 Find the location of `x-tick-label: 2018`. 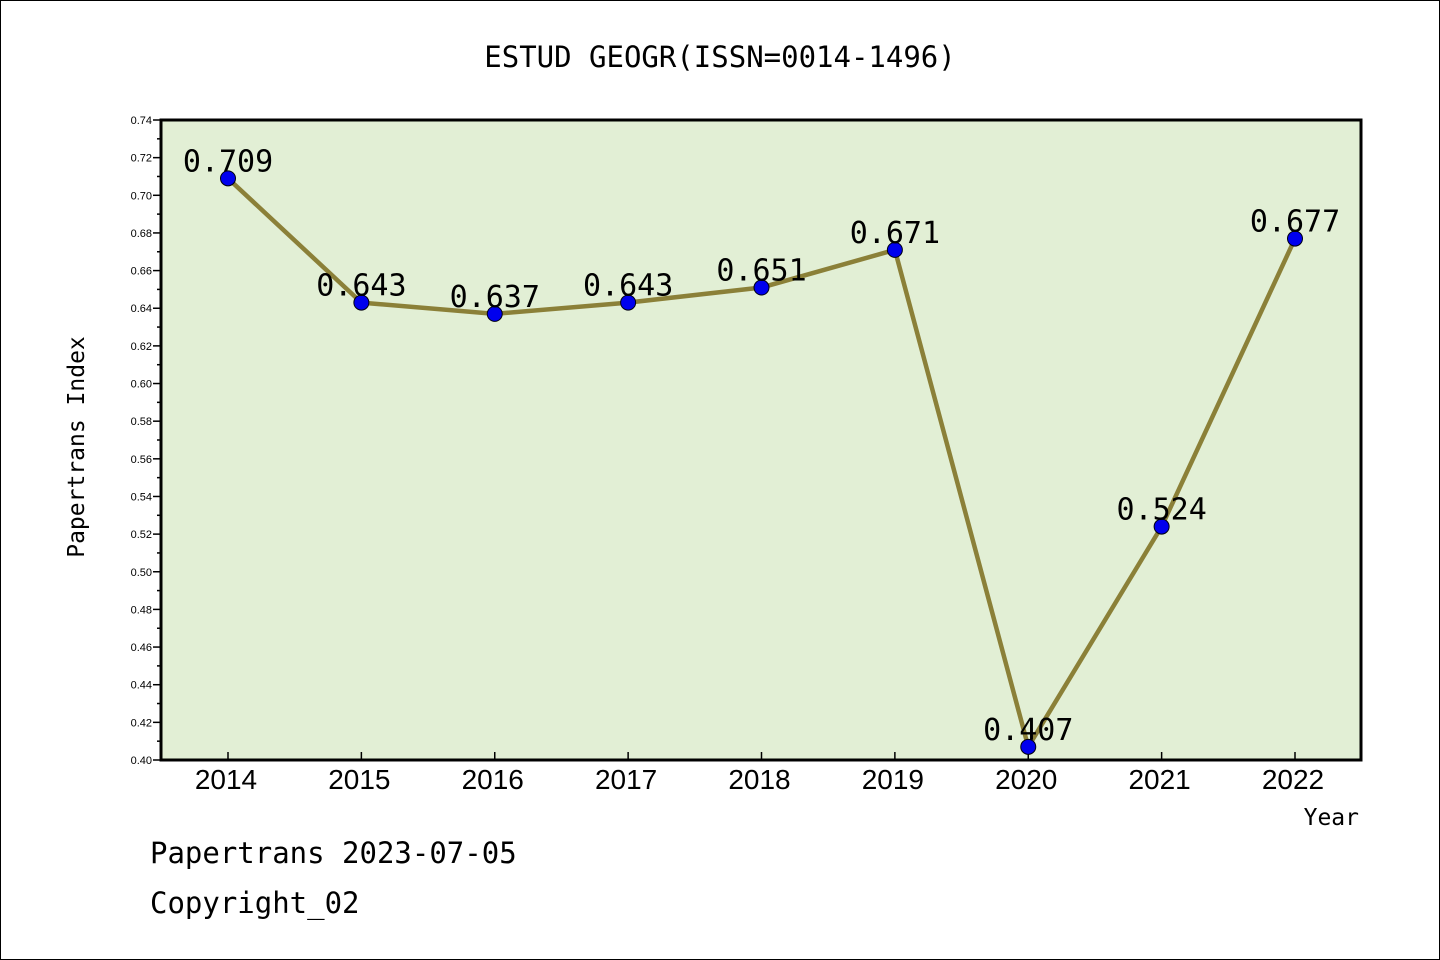

x-tick-label: 2018 is located at coordinates (759, 779).